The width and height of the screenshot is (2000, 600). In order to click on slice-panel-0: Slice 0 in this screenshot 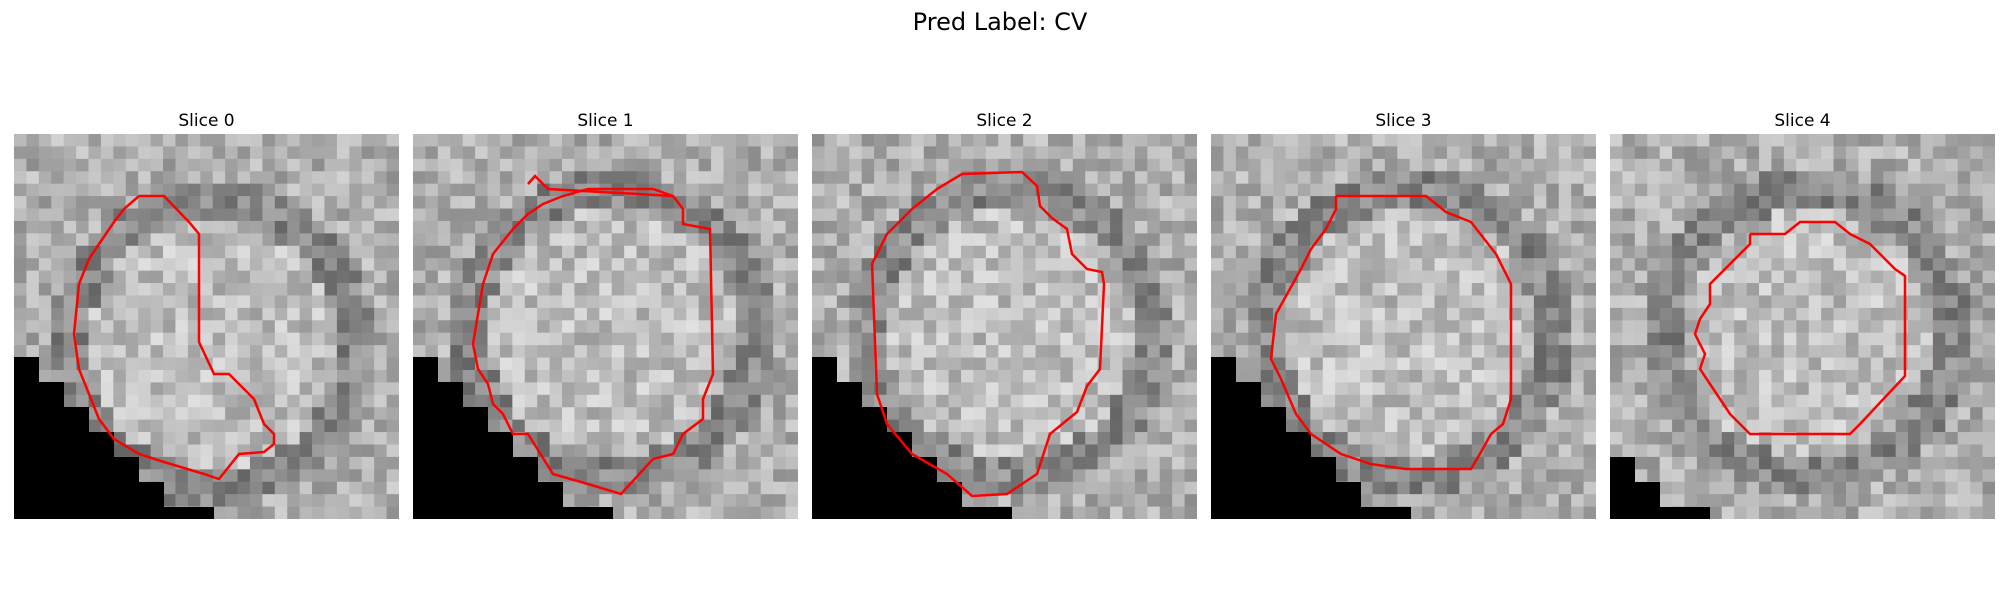, I will do `click(206, 314)`.